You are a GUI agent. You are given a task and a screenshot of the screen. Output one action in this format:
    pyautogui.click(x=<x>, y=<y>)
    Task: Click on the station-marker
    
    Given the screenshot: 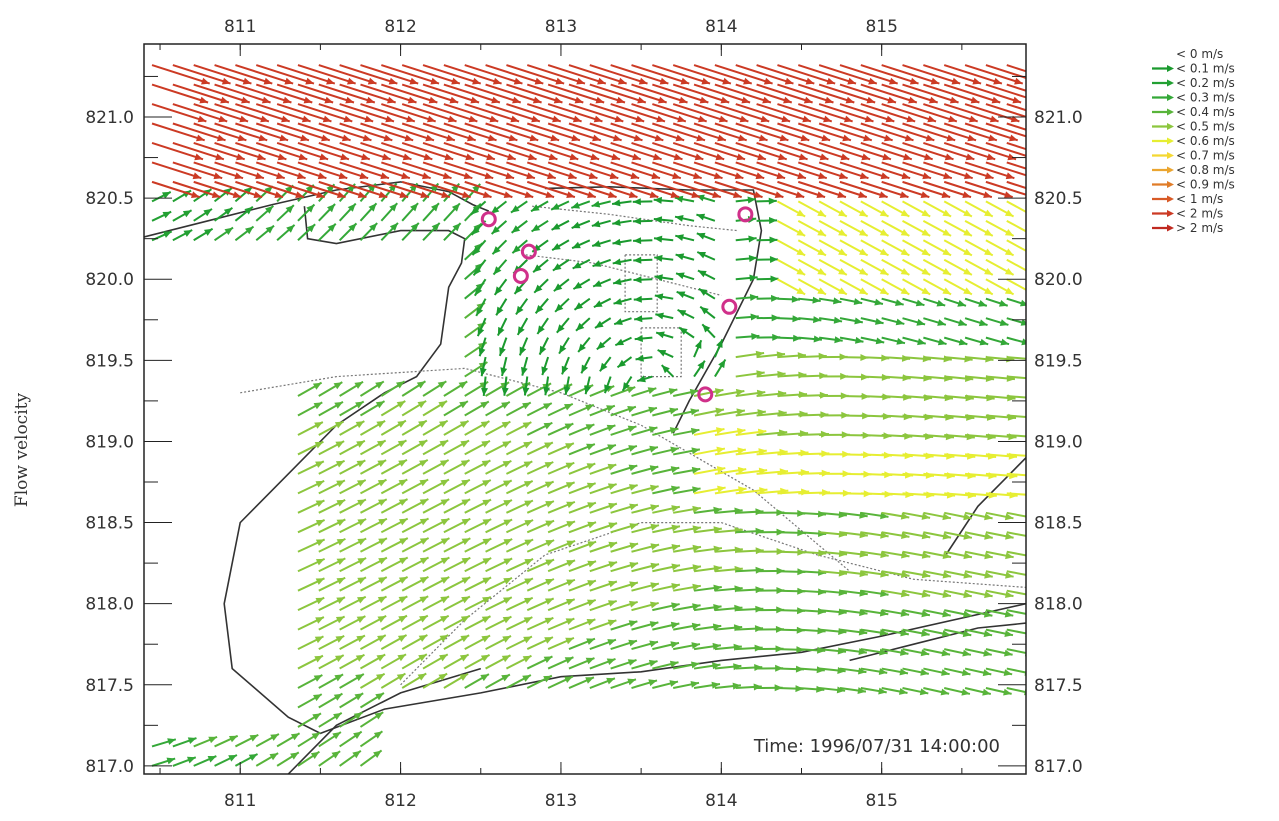 What is the action you would take?
    pyautogui.click(x=705, y=394)
    